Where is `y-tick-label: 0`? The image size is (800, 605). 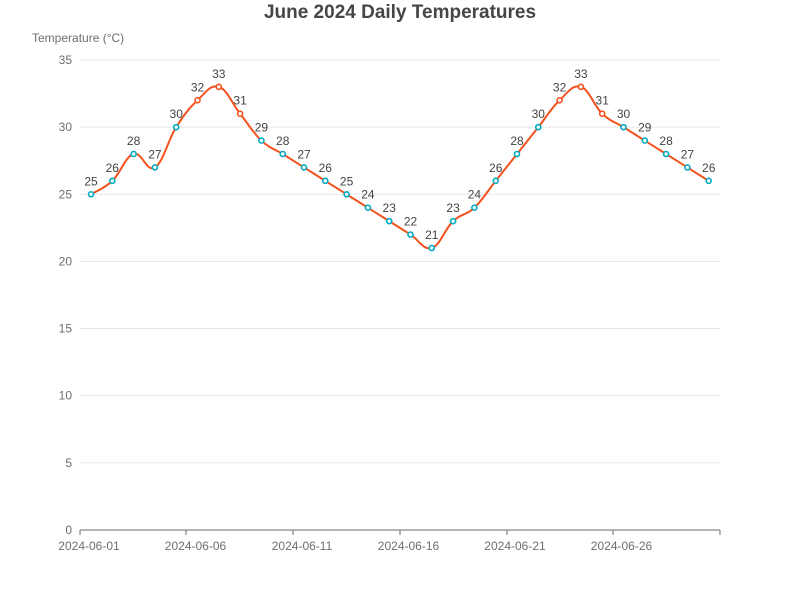 y-tick-label: 0 is located at coordinates (68, 530).